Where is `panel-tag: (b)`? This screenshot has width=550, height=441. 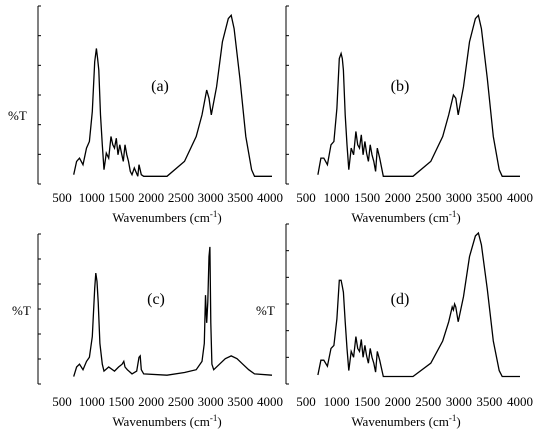 panel-tag: (b) is located at coordinates (400, 86).